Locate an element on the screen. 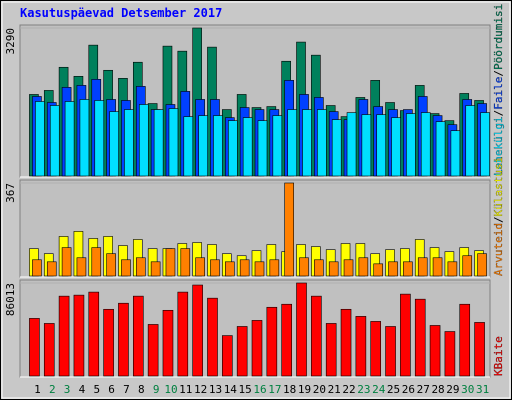  x-tick-label: 9 is located at coordinates (156, 389).